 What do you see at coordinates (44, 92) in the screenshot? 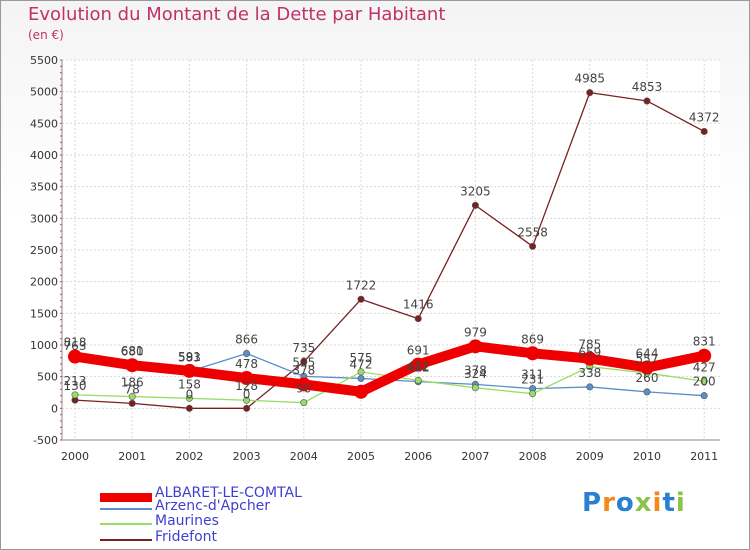
I see `y-tick-label: 5000` at bounding box center [44, 92].